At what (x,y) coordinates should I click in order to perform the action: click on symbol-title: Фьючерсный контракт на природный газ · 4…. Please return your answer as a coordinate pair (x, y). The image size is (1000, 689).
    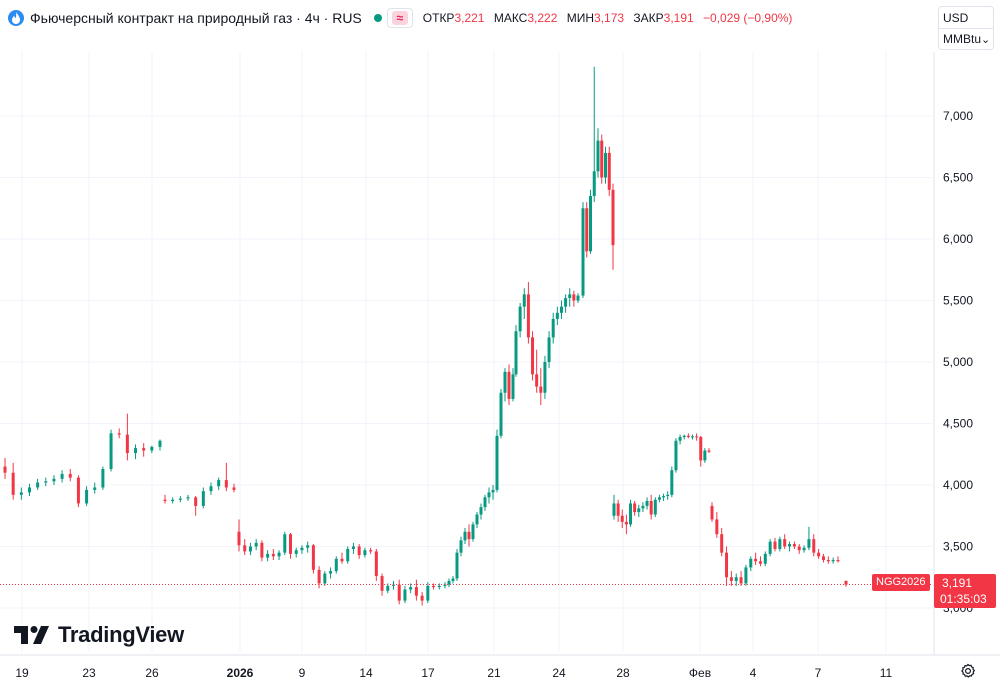
    Looking at the image, I should click on (196, 18).